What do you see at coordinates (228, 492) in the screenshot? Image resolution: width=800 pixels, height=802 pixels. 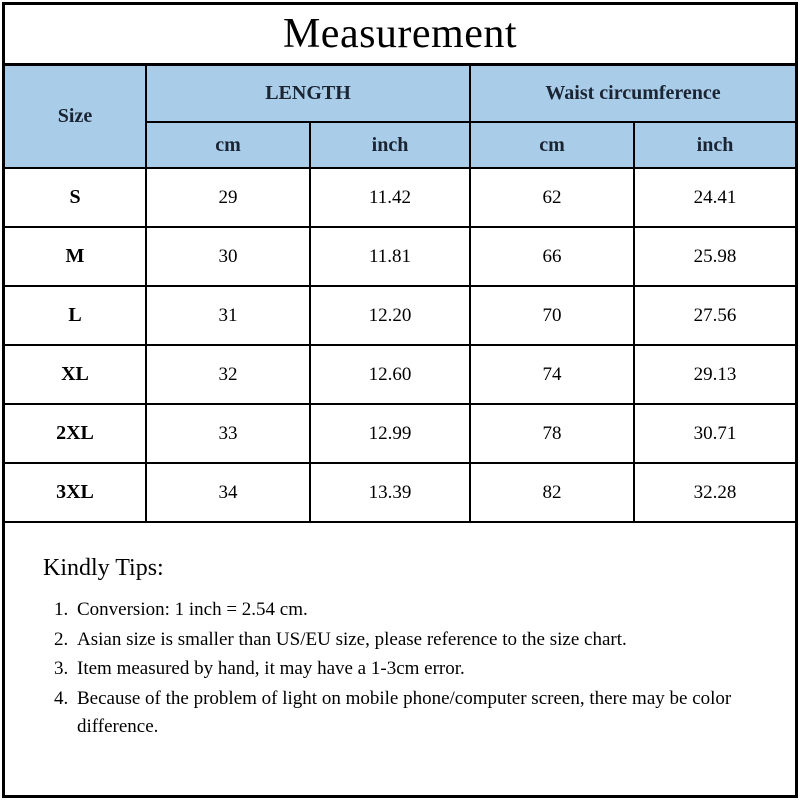 I see `value-cell: 34` at bounding box center [228, 492].